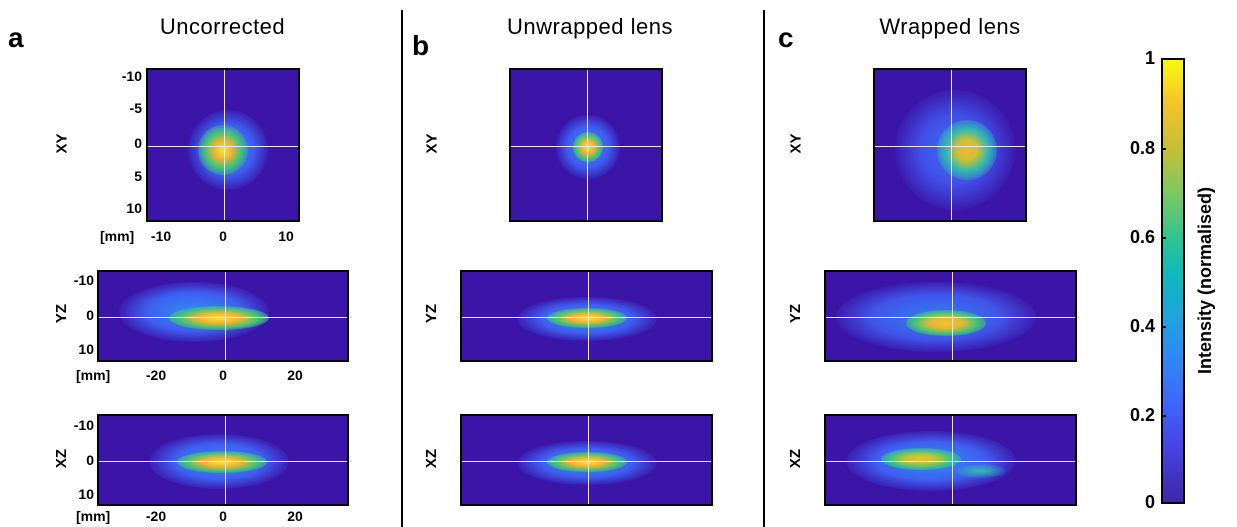 The image size is (1237, 527). What do you see at coordinates (950, 460) in the screenshot?
I see `plot-c-xz` at bounding box center [950, 460].